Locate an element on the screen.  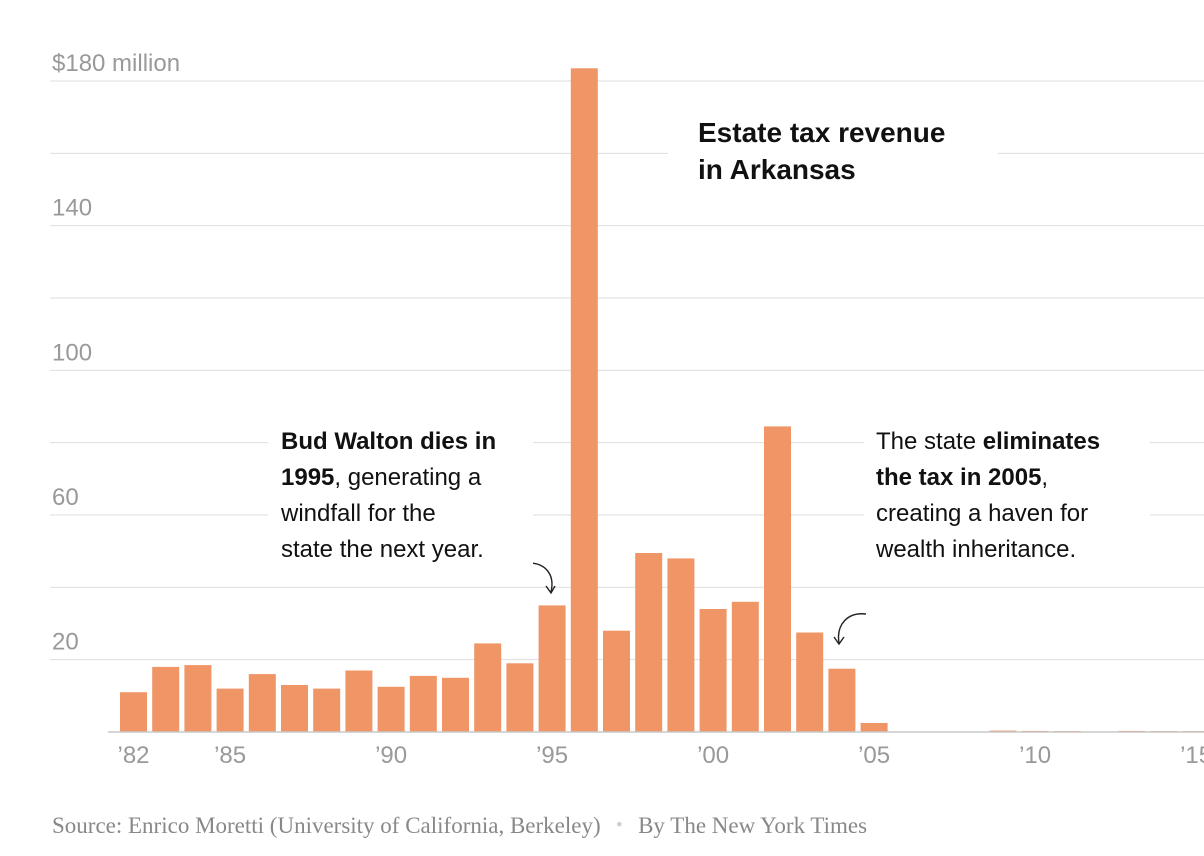
x-tick-label-1985: ’85 is located at coordinates (230, 755).